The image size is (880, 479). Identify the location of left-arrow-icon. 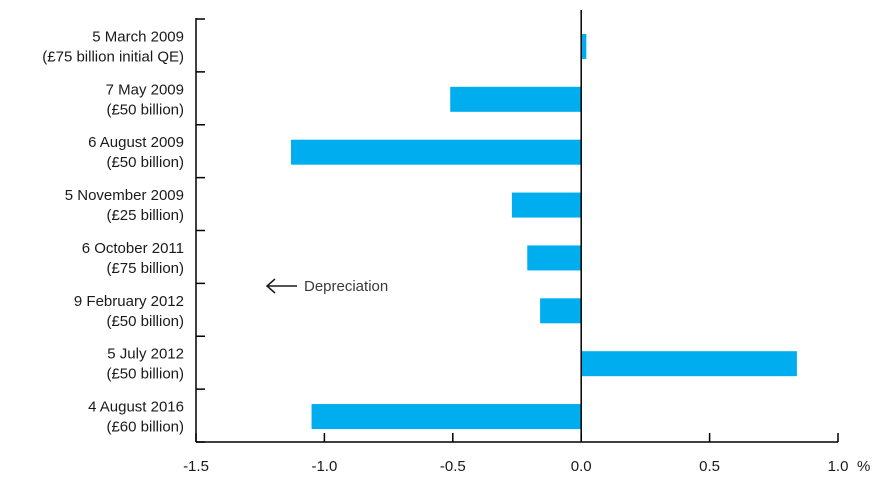
(281, 286).